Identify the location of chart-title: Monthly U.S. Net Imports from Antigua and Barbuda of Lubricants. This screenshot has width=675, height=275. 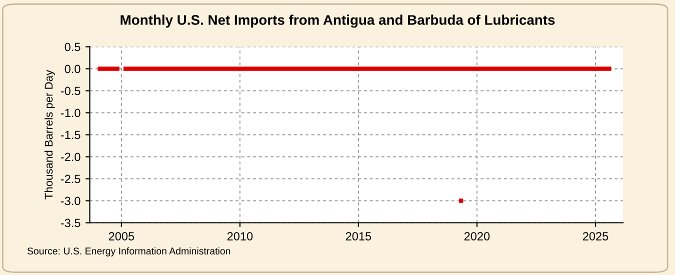
(337, 21).